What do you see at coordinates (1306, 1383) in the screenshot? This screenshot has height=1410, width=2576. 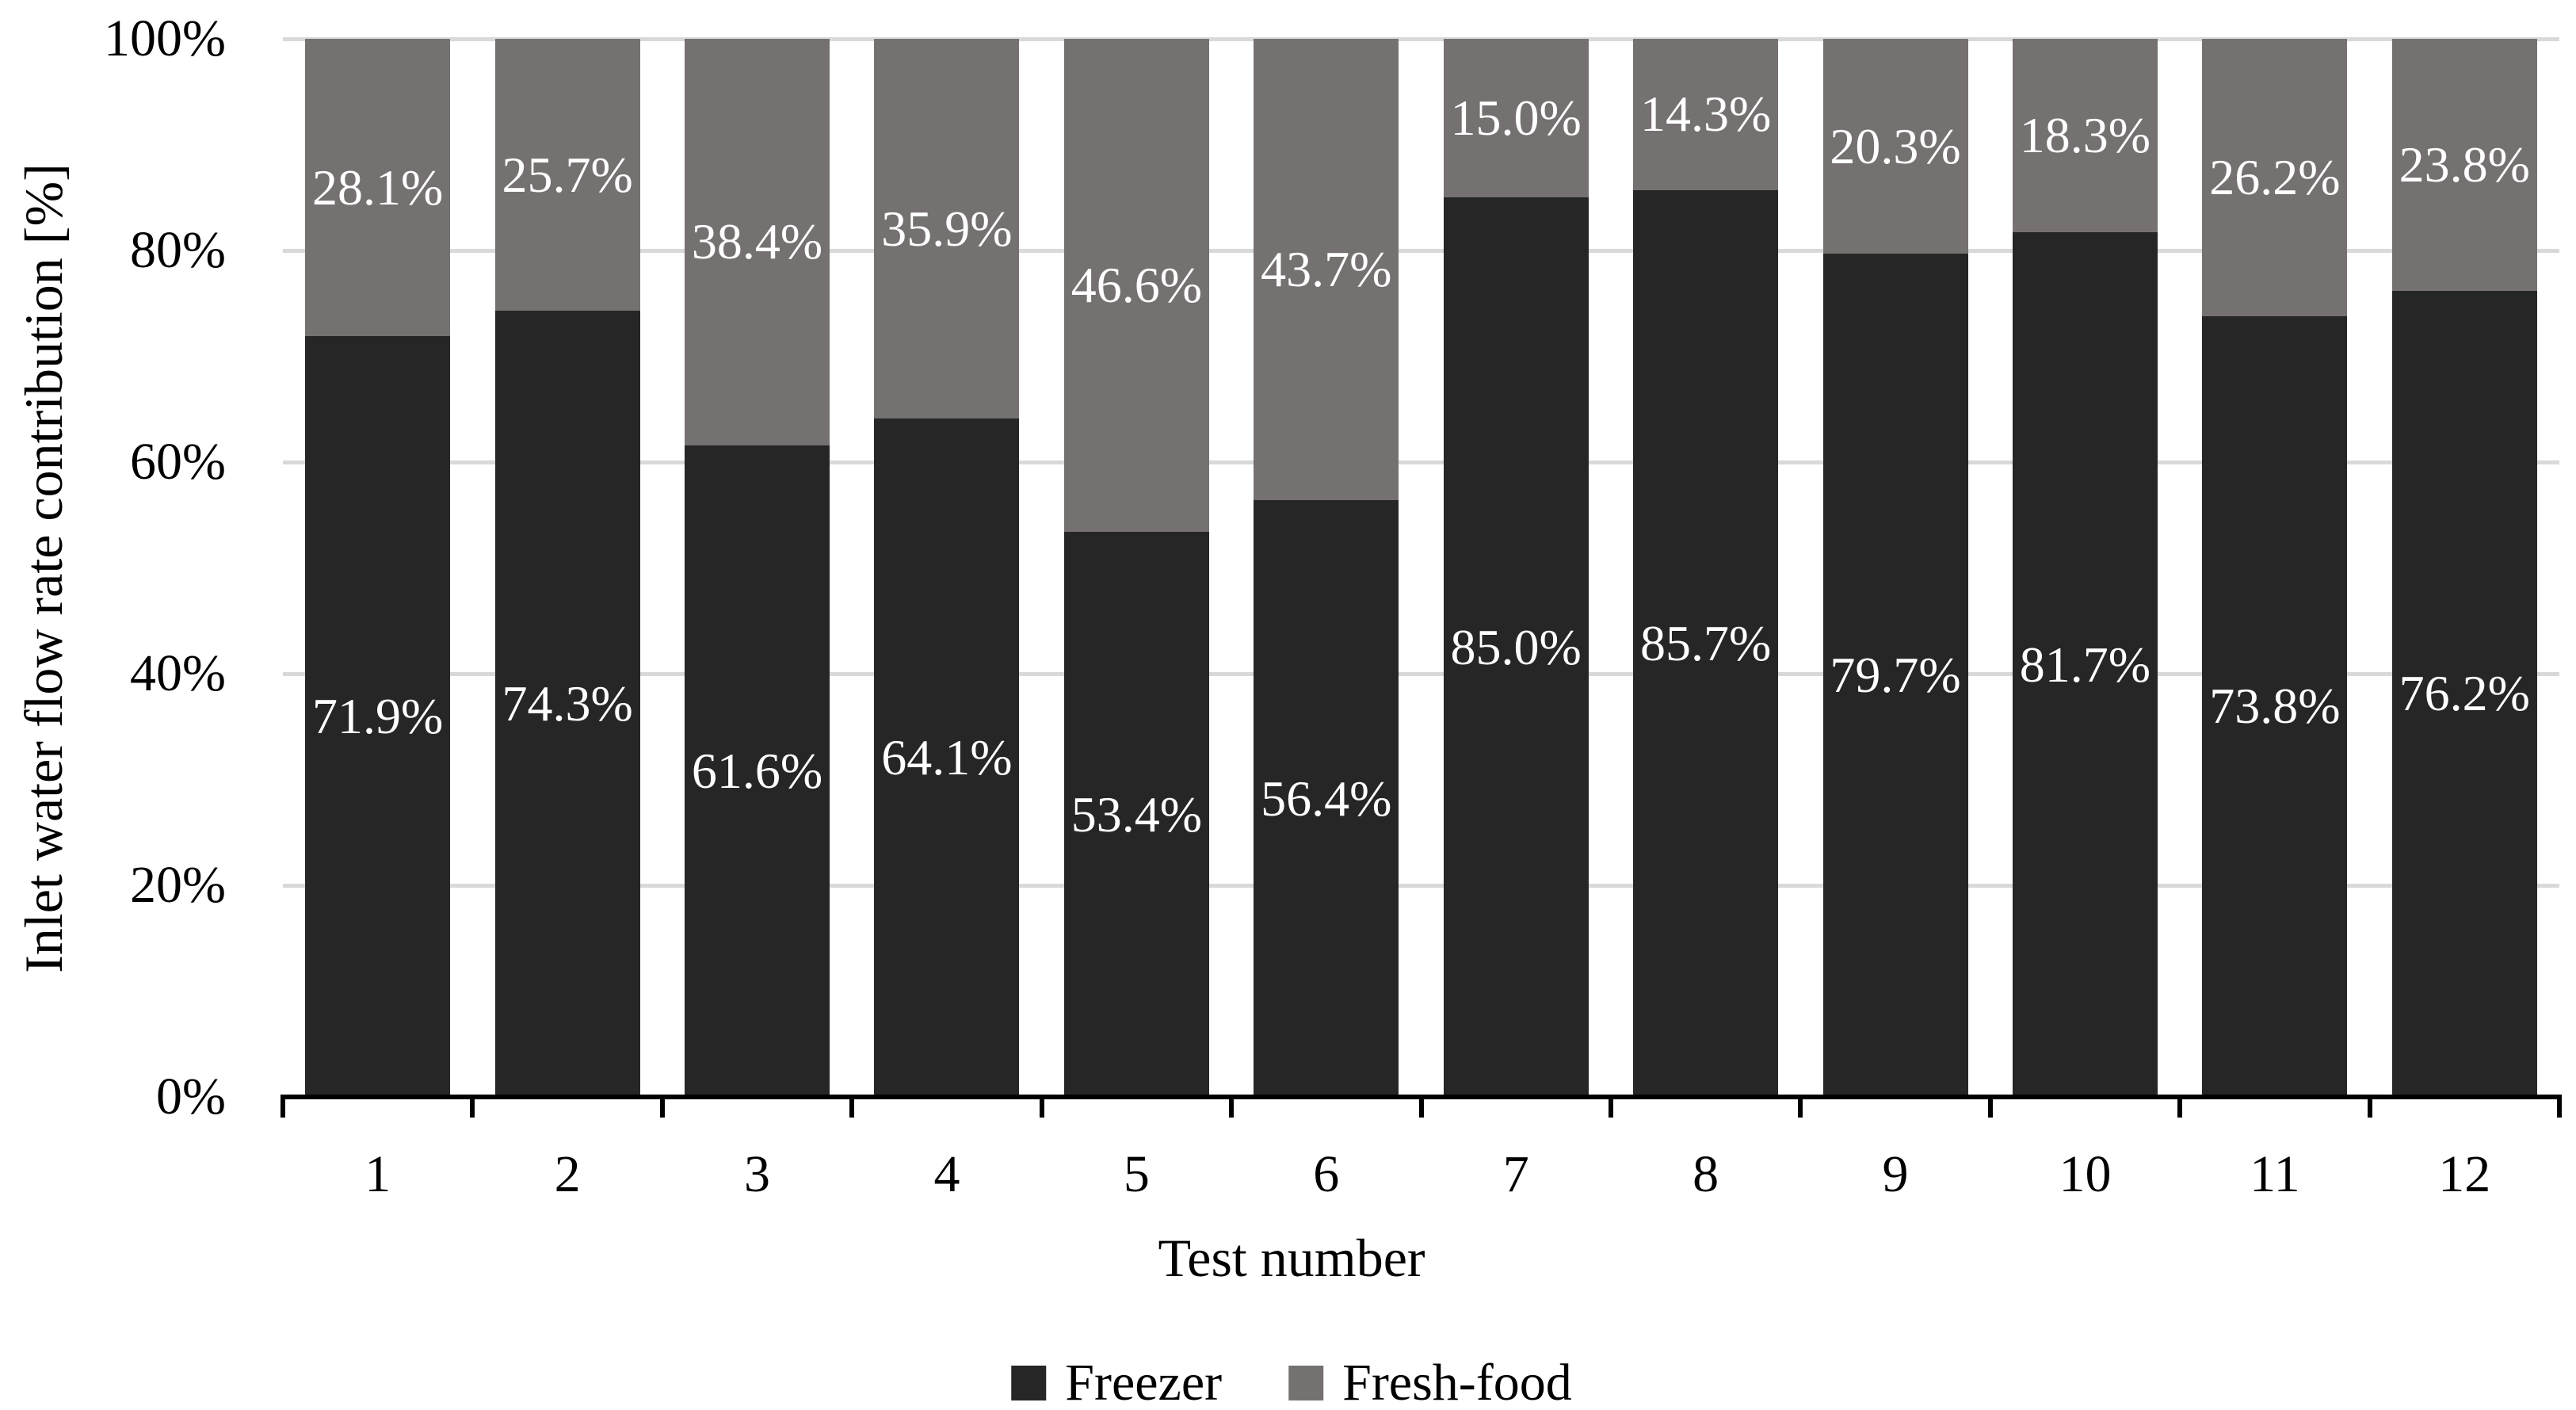 I see `legend-marker-fresh-food` at bounding box center [1306, 1383].